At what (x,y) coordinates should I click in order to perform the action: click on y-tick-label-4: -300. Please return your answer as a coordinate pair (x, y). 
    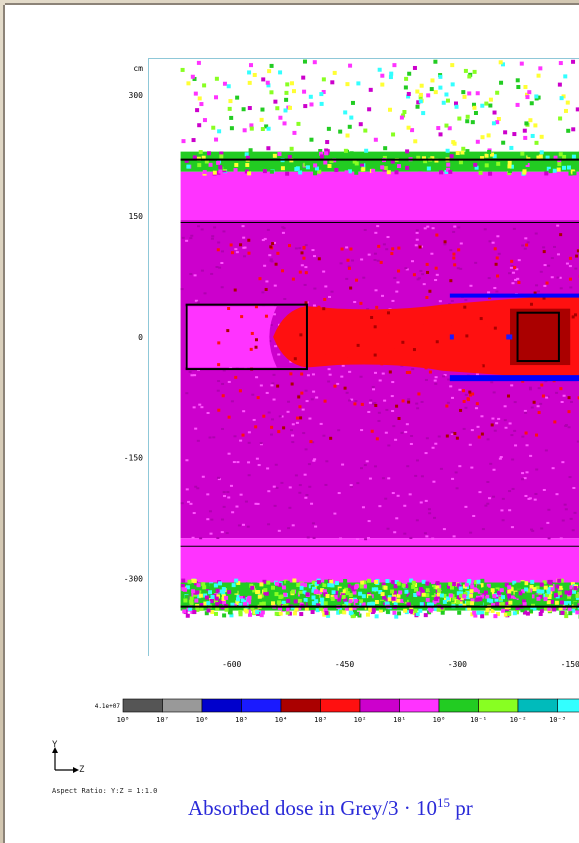
    Looking at the image, I should click on (133, 578).